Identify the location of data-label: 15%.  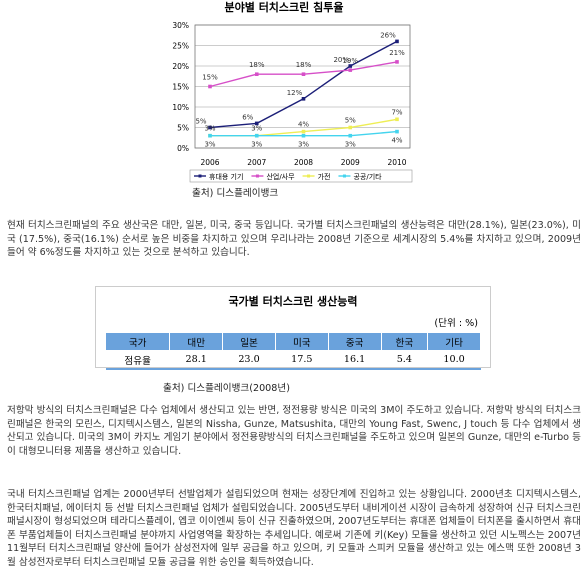
(210, 78).